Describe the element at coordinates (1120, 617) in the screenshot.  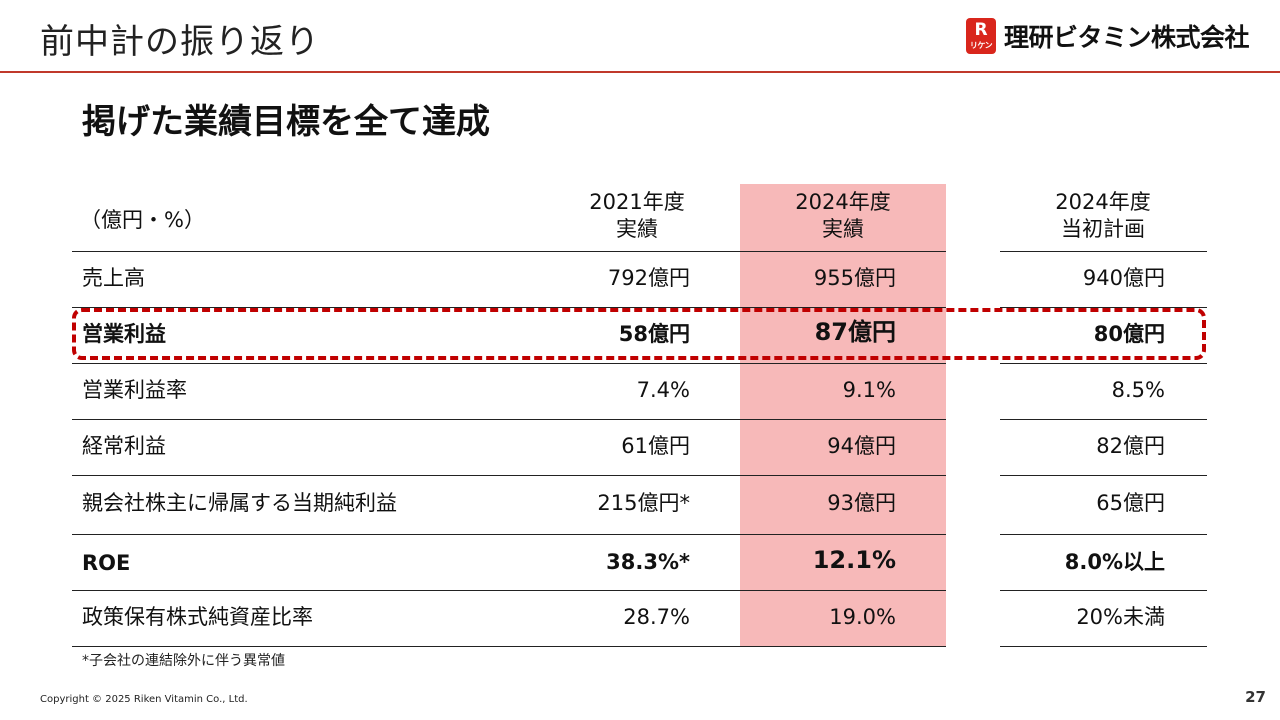
I see `table-cell: 20%未満` at that location.